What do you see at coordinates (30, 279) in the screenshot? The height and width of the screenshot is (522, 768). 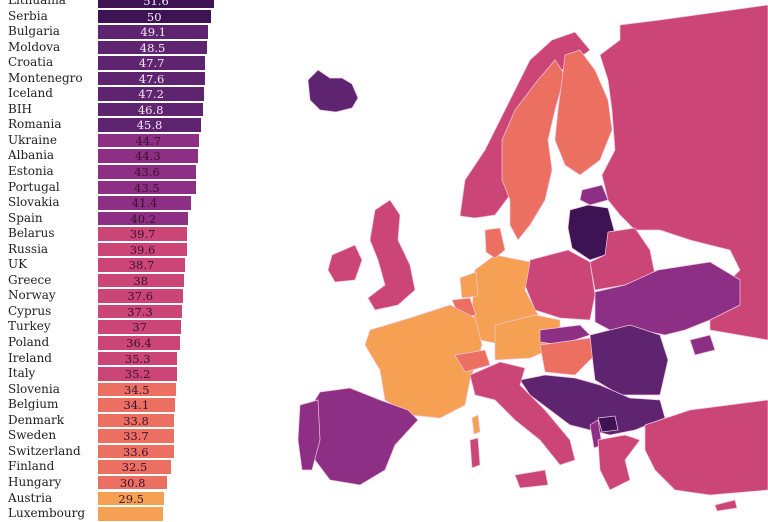 I see `bar-label: Greece` at bounding box center [30, 279].